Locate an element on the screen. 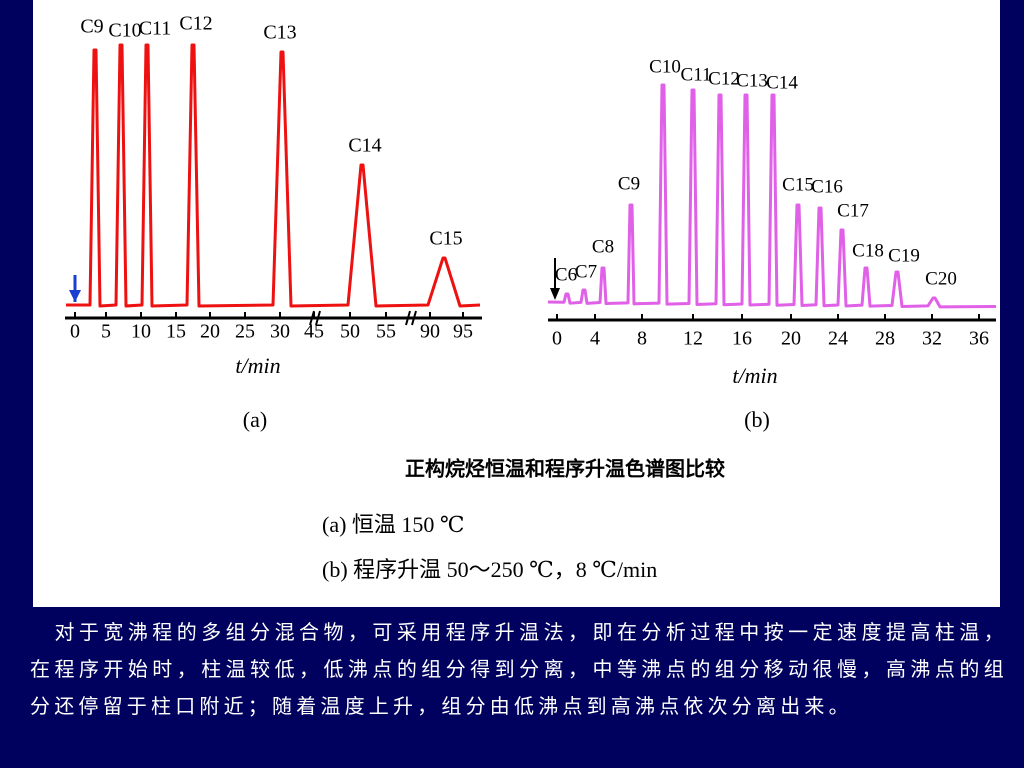  x-tick-label-b: 8 is located at coordinates (642, 339).